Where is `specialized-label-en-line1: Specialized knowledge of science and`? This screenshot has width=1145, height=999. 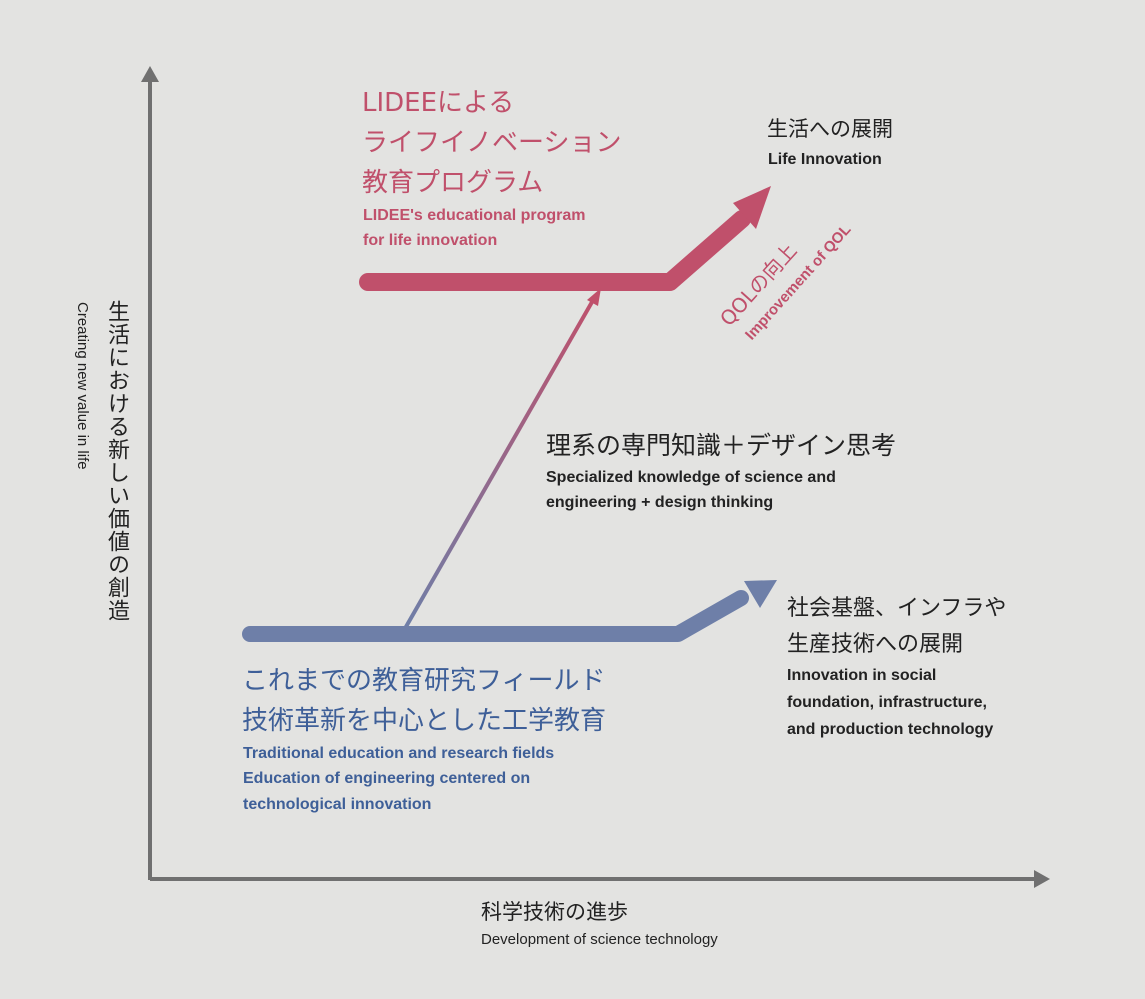 specialized-label-en-line1: Specialized knowledge of science and is located at coordinates (691, 477).